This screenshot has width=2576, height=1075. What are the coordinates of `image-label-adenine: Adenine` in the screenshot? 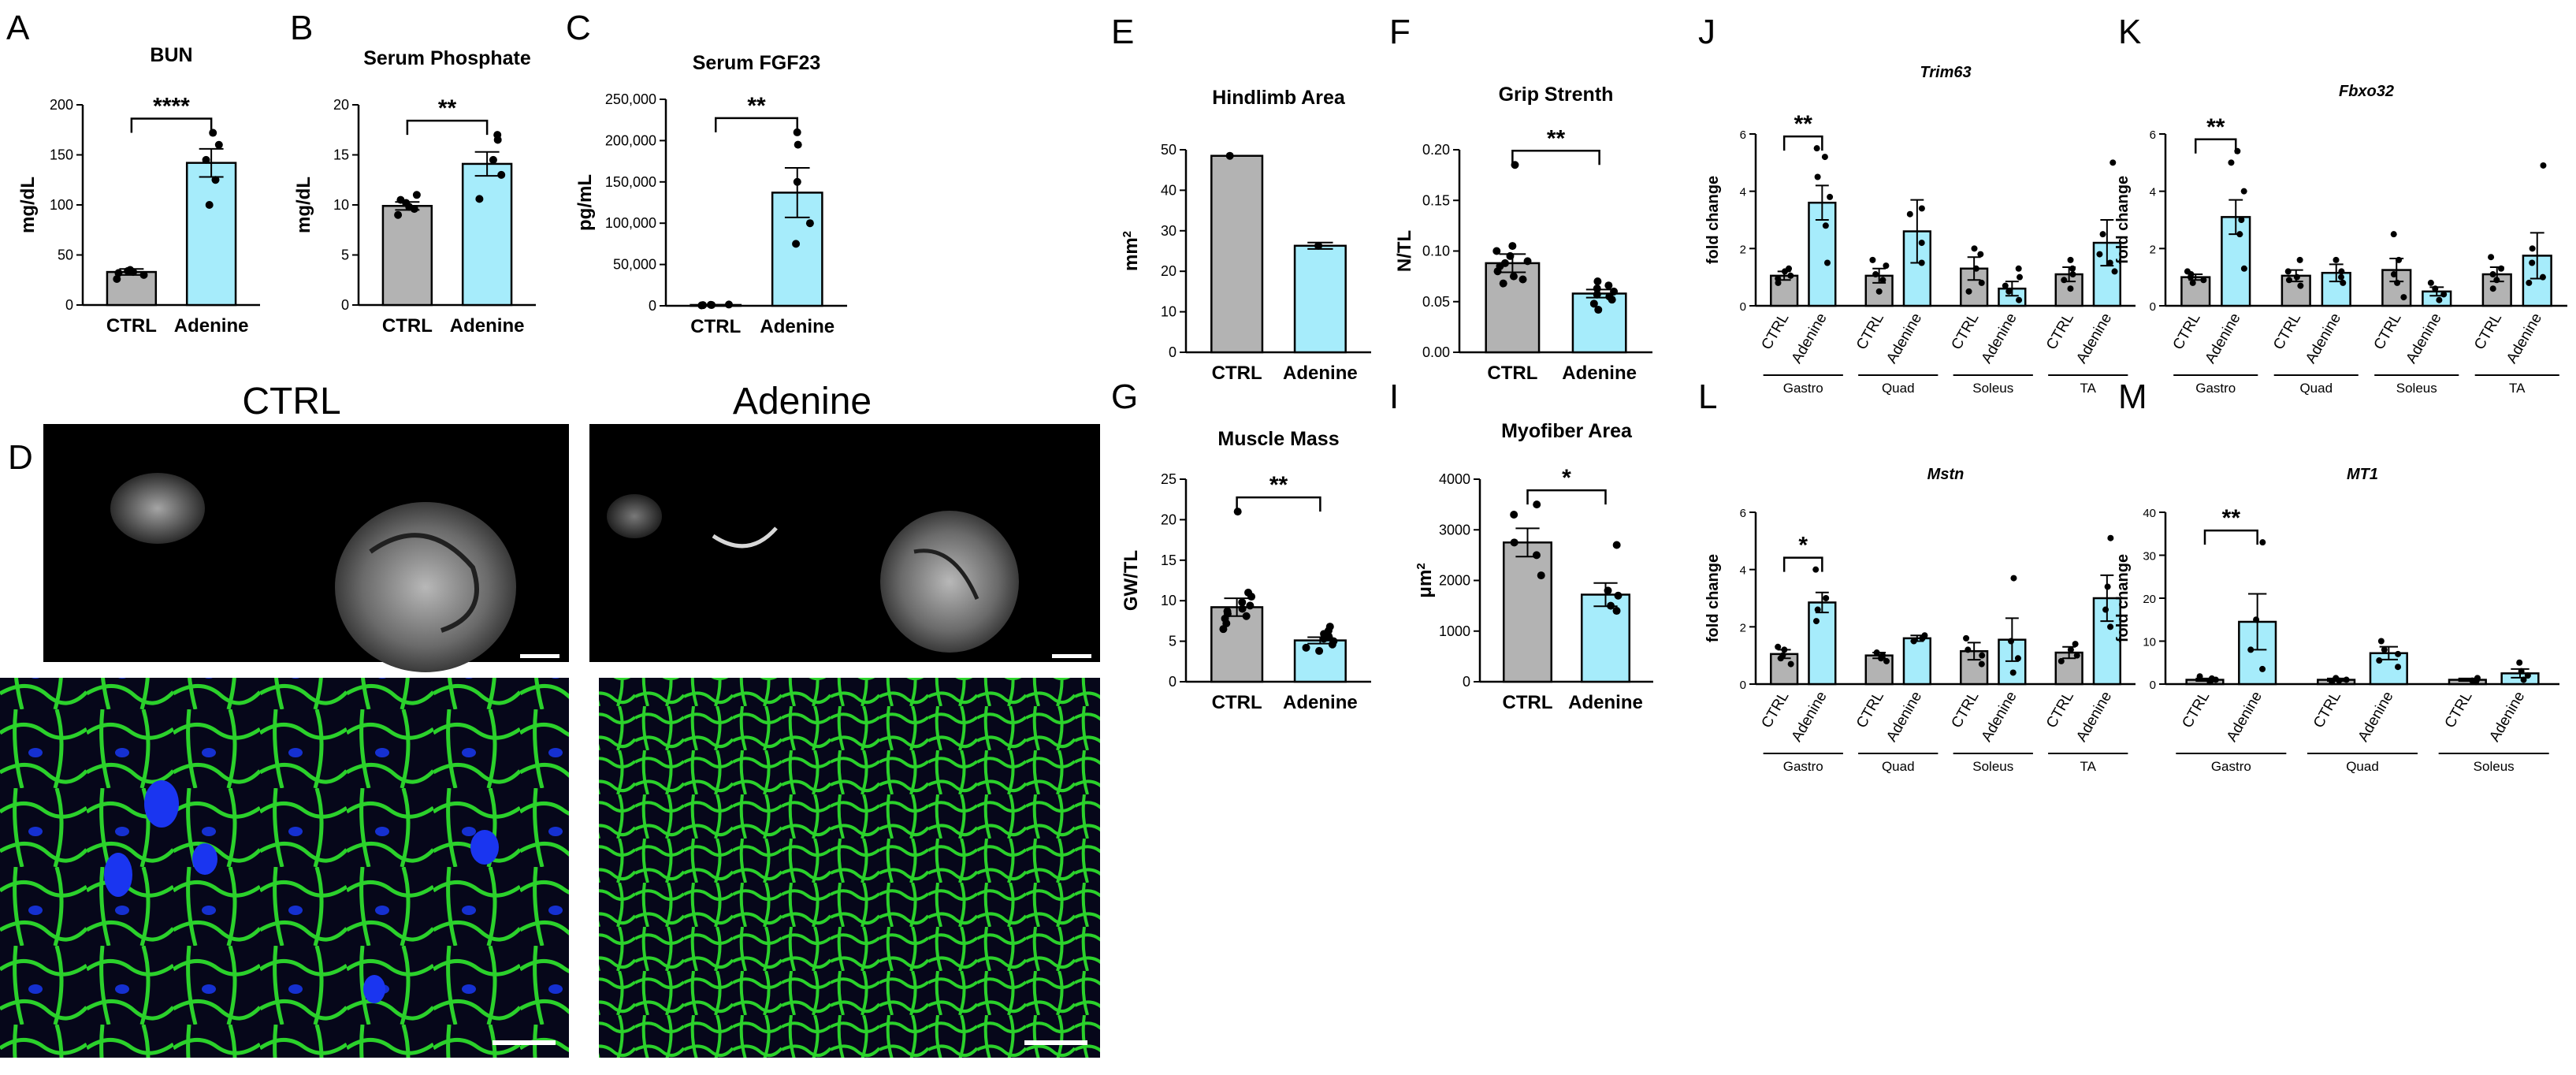 It's located at (802, 401).